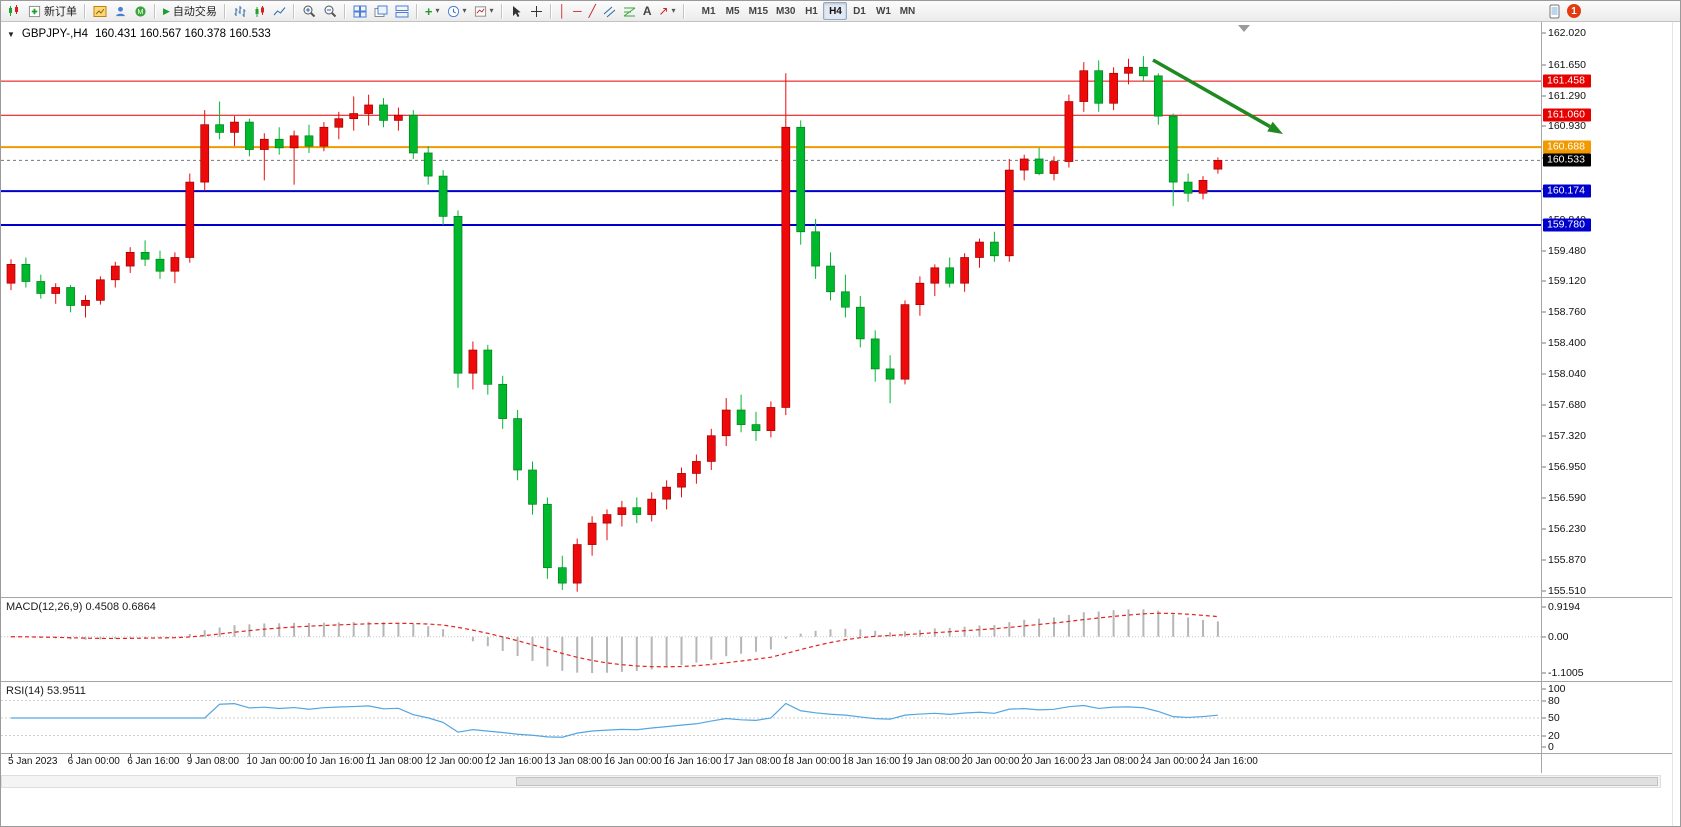 This screenshot has height=827, width=1681. Describe the element at coordinates (309, 11) in the screenshot. I see `zoom-in-button` at that location.